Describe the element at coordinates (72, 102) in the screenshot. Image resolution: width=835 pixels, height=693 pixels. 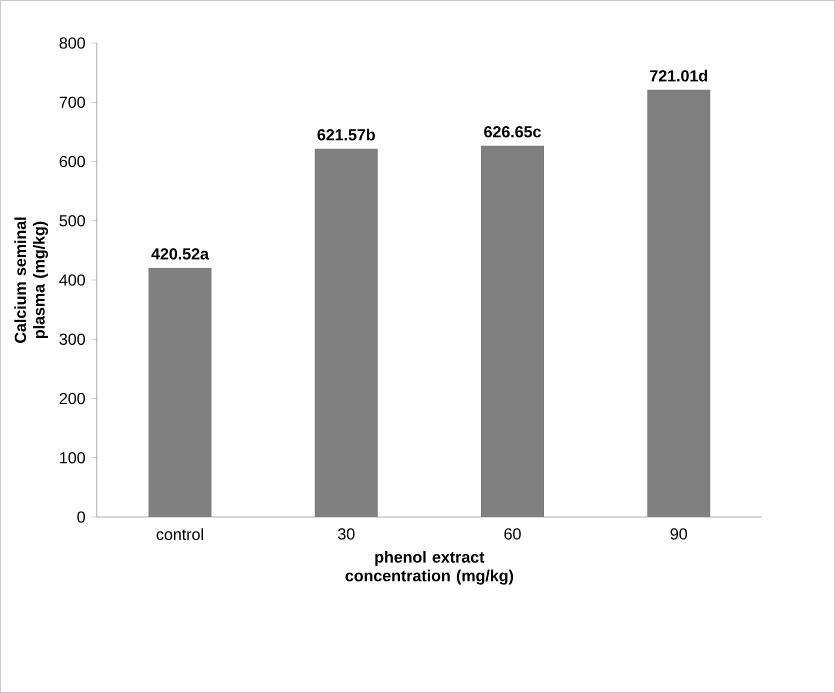
I see `y-tick-label: 700` at that location.